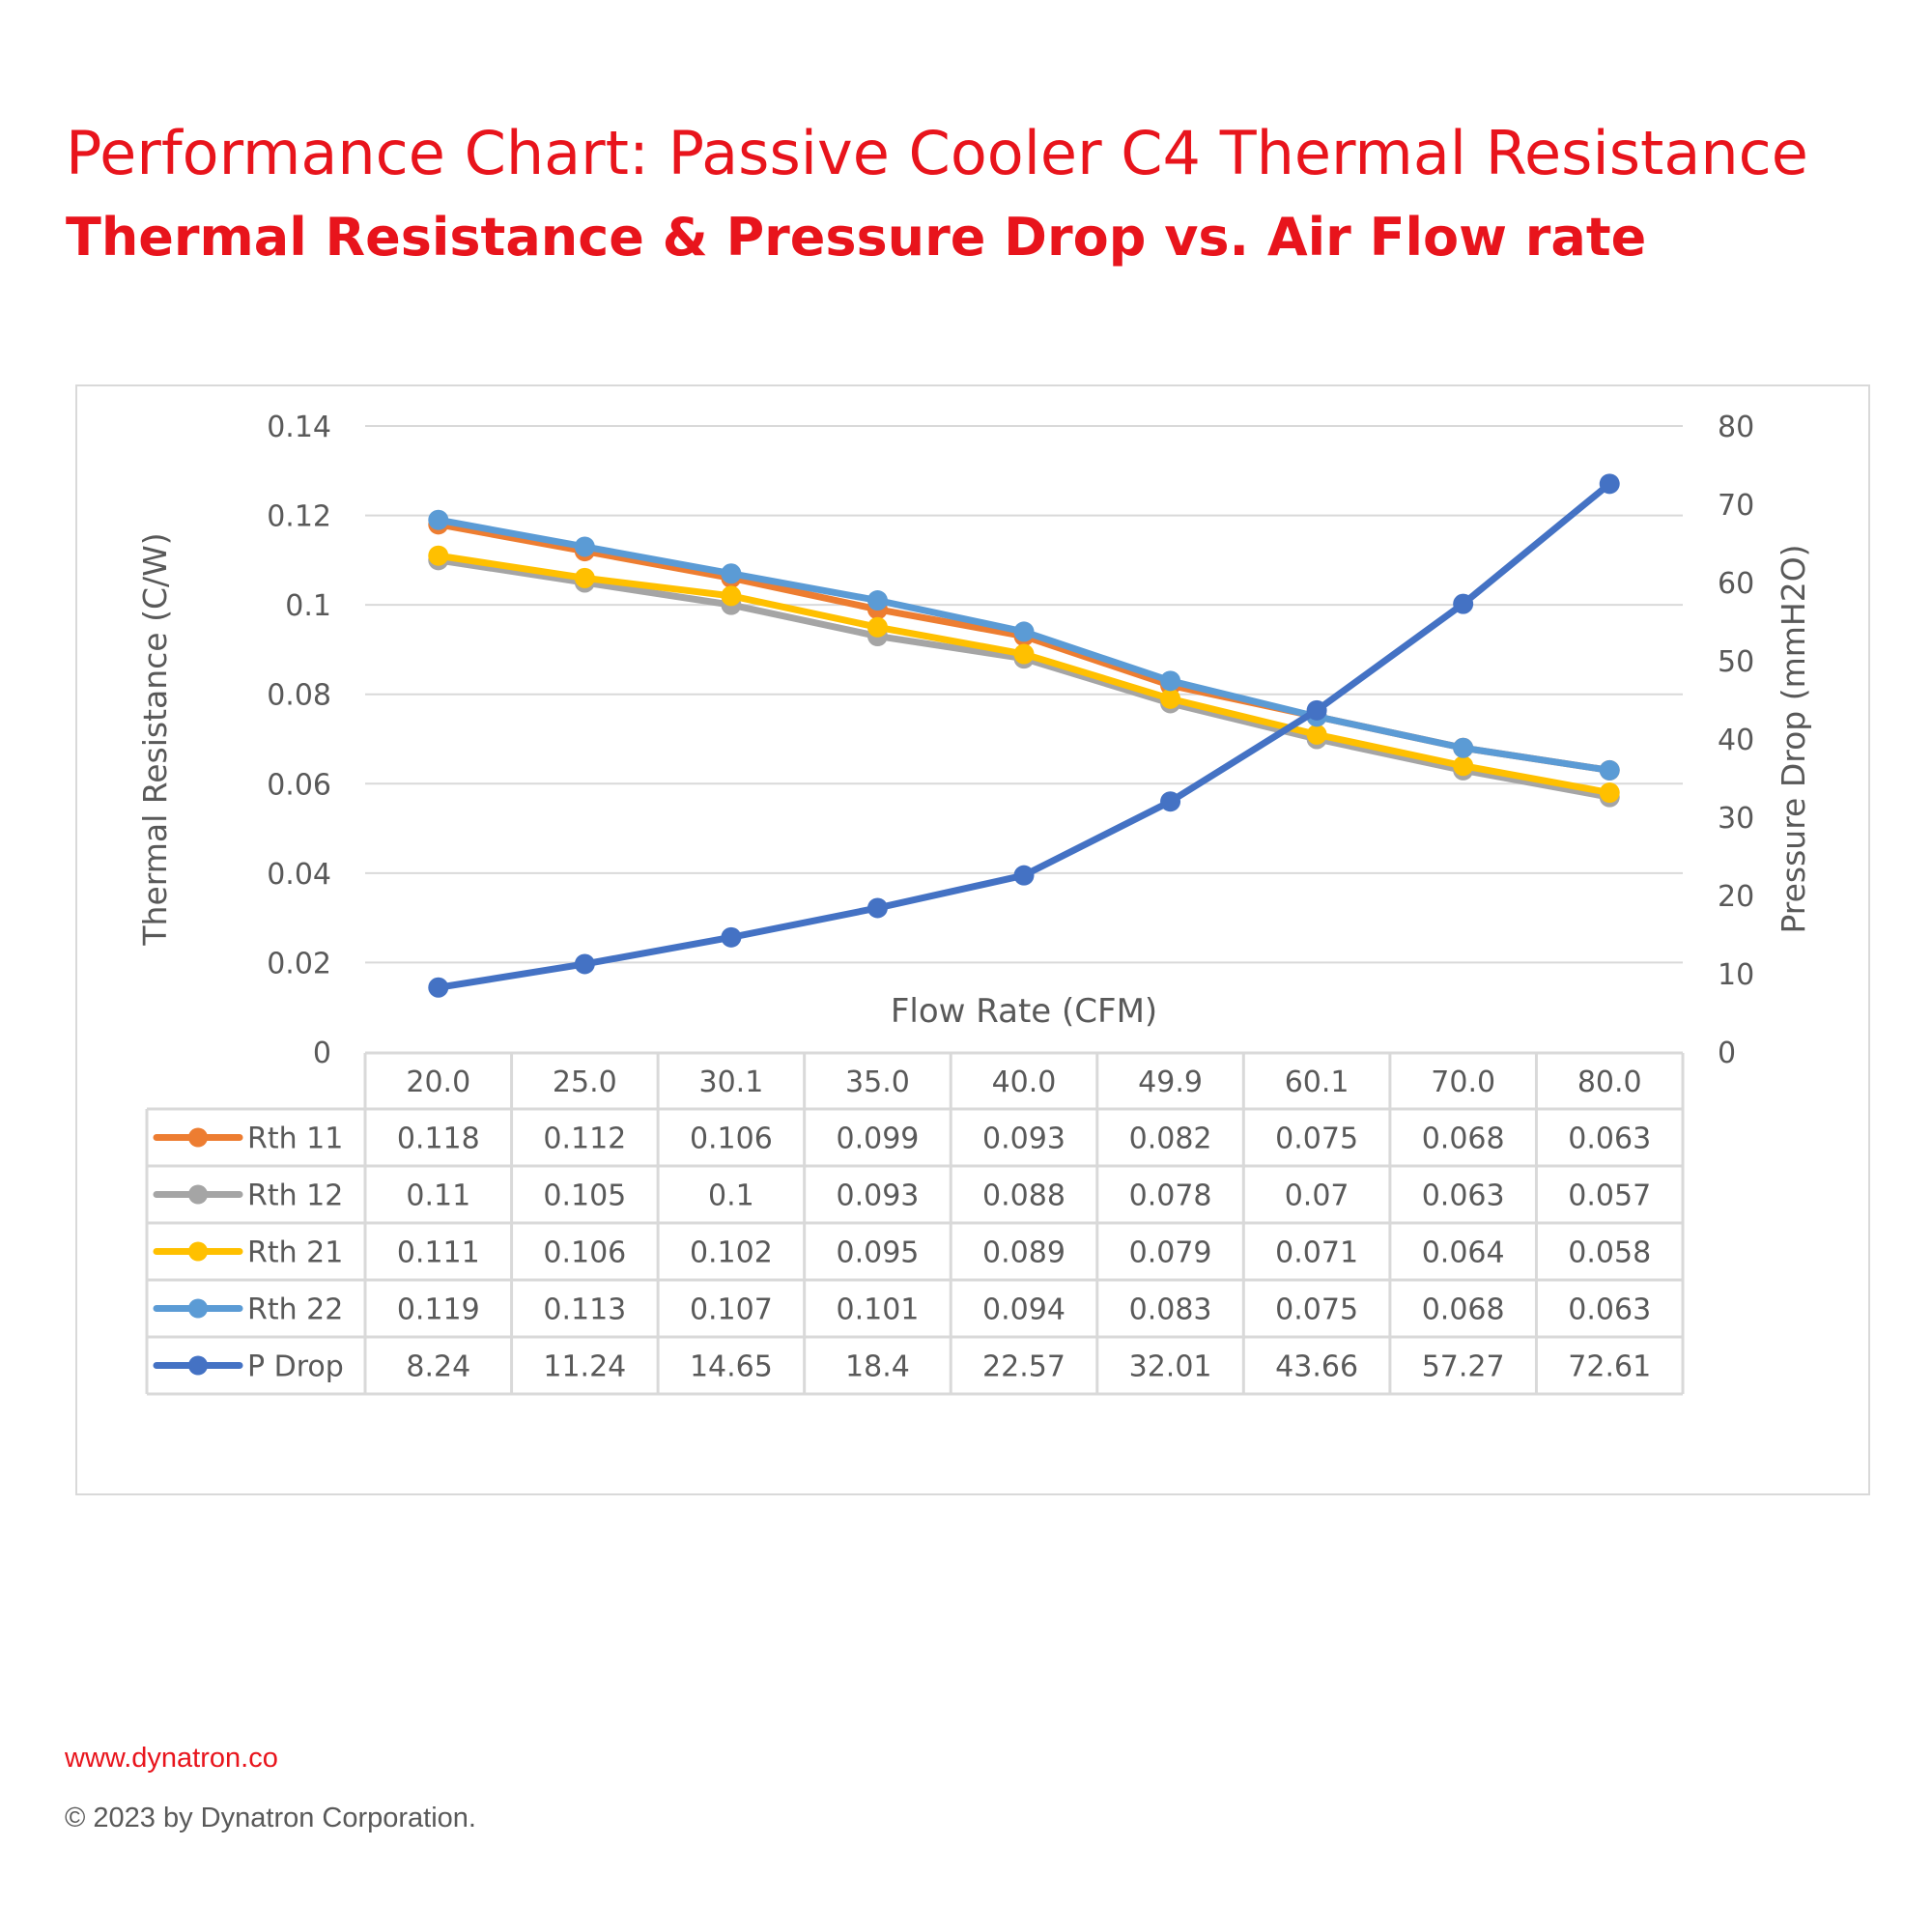 This screenshot has height=1932, width=1932. I want to click on data-value-cell: 0.094, so click(1024, 1310).